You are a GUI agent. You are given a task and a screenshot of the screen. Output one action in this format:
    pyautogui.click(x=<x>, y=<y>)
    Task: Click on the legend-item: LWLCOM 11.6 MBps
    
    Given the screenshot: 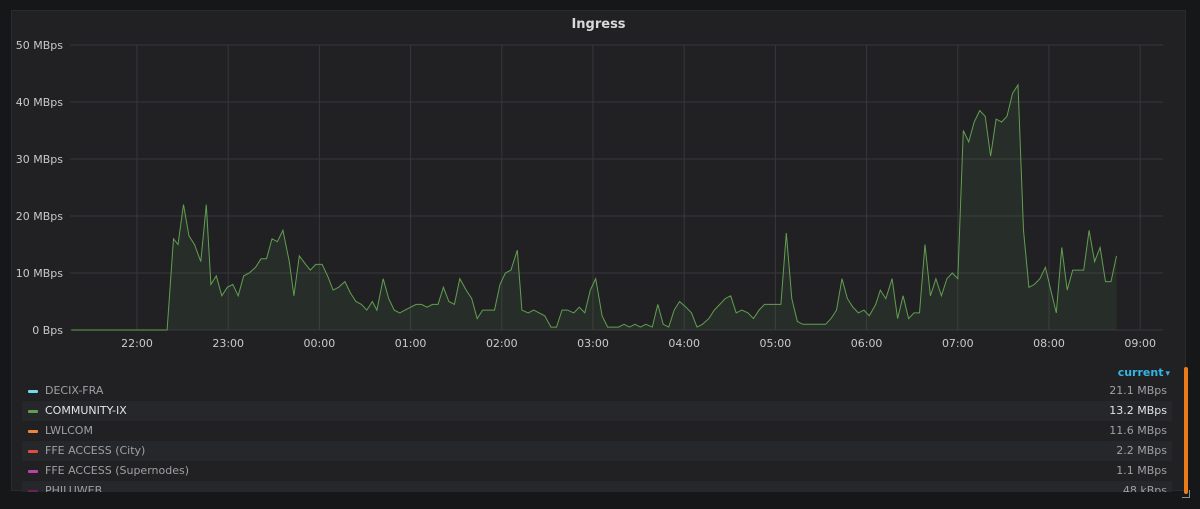 What is the action you would take?
    pyautogui.click(x=597, y=431)
    